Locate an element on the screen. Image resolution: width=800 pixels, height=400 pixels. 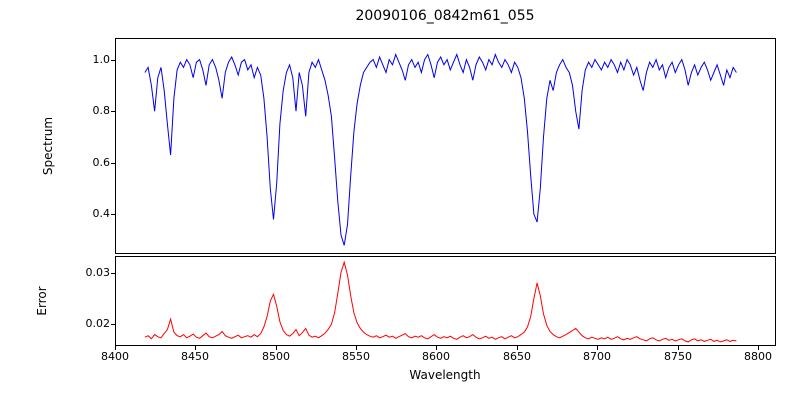
x-tick-label: 8750 is located at coordinates (678, 356).